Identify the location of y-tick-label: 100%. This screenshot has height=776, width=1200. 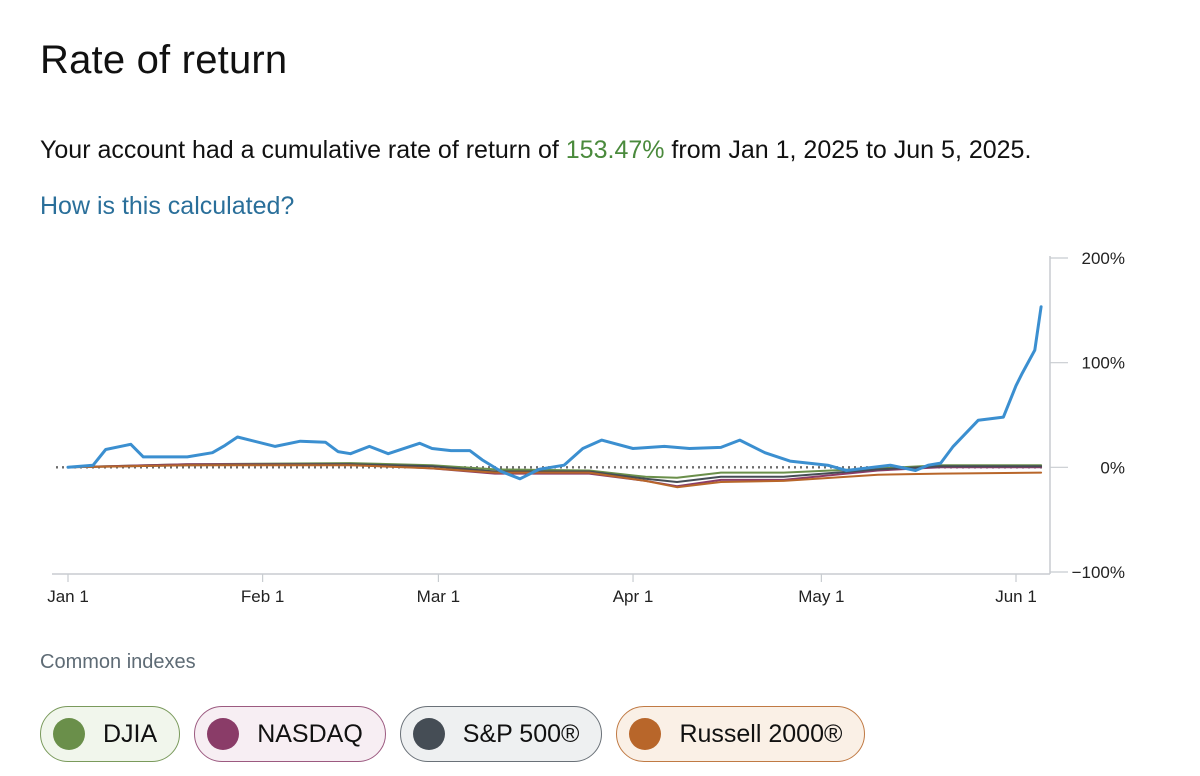
(1103, 363).